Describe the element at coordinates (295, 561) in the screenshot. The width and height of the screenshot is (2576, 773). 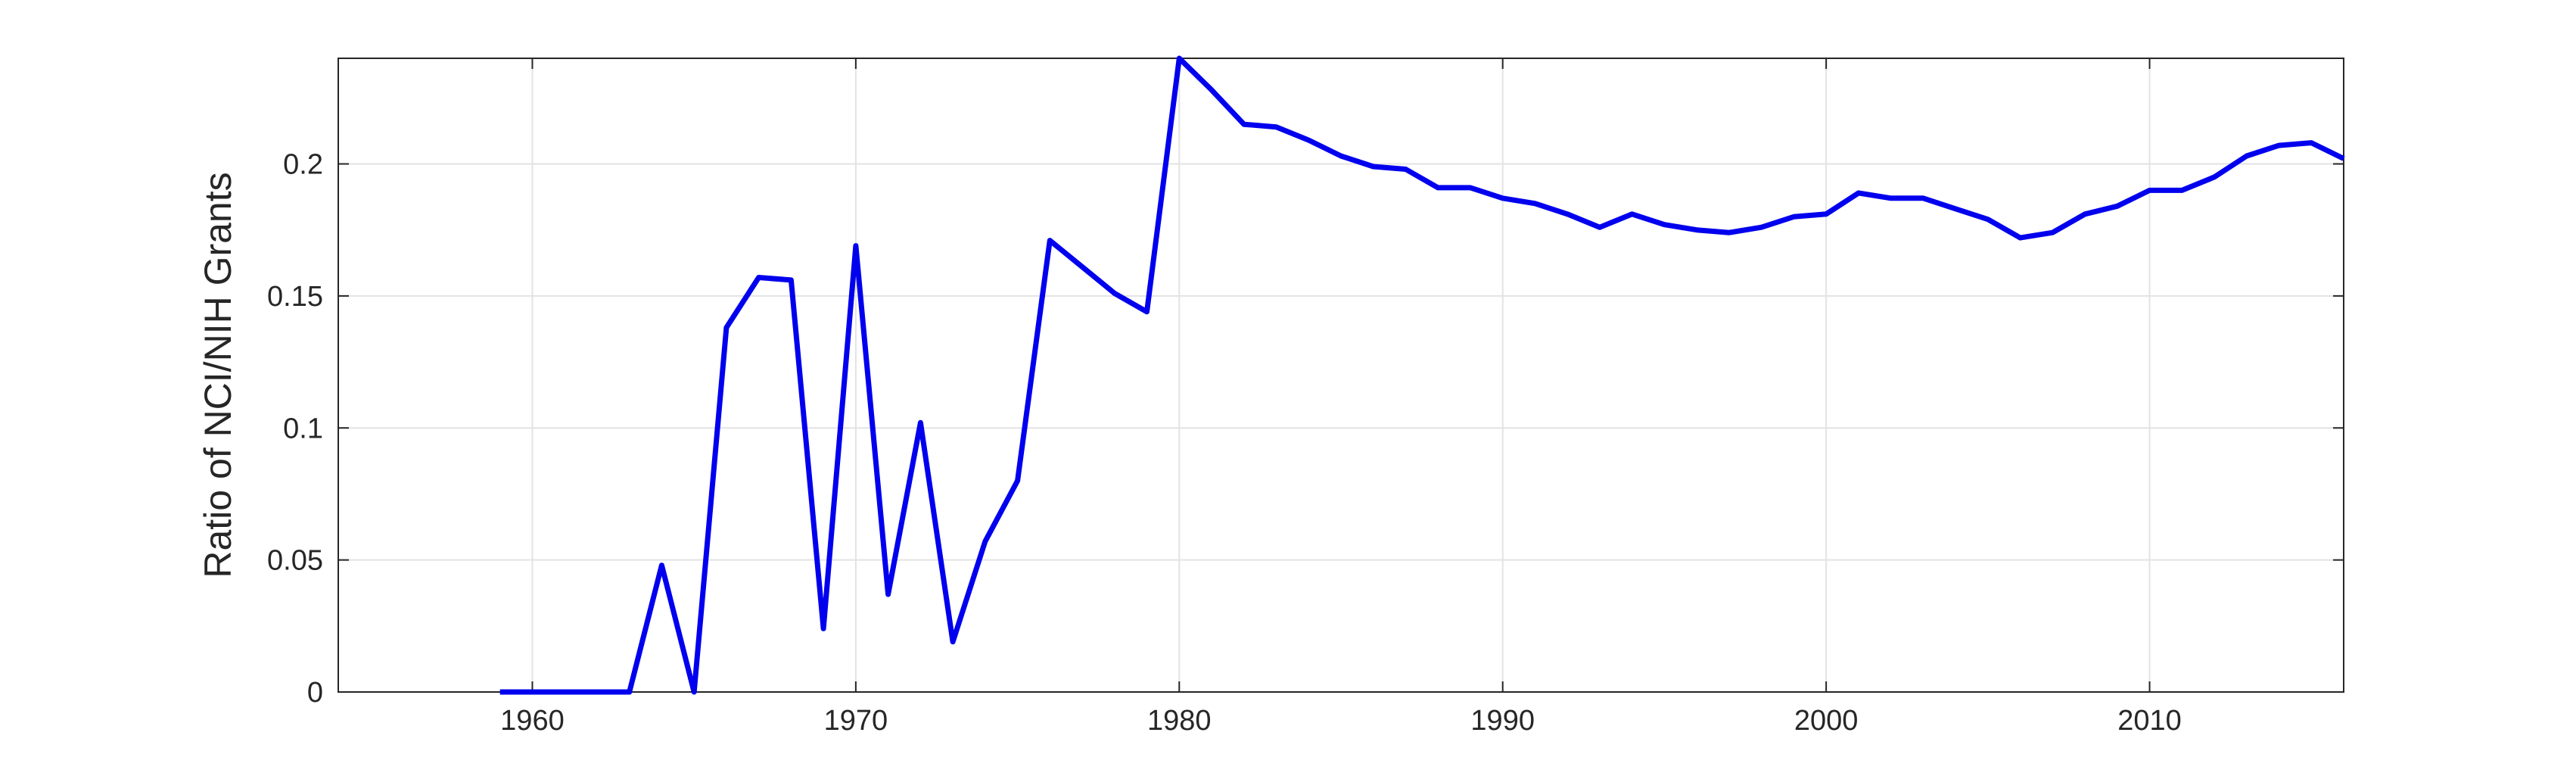
I see `y-tick-label: 0.05` at that location.